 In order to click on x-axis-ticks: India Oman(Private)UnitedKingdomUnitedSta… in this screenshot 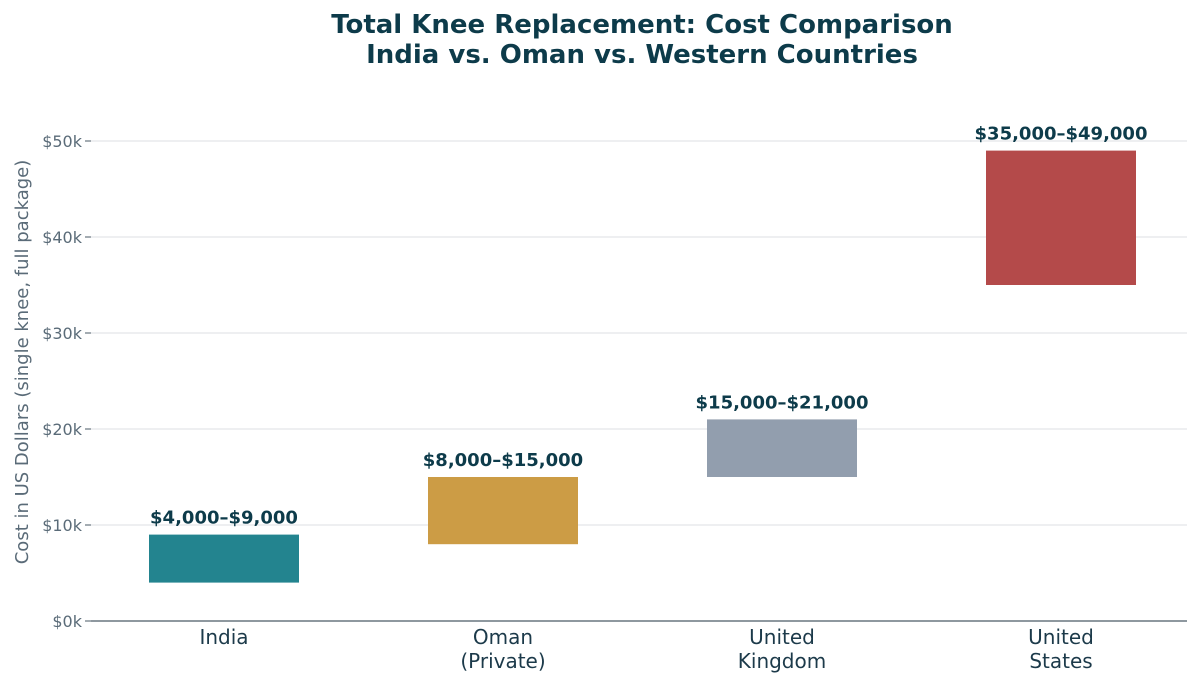, I will do `click(646, 649)`.